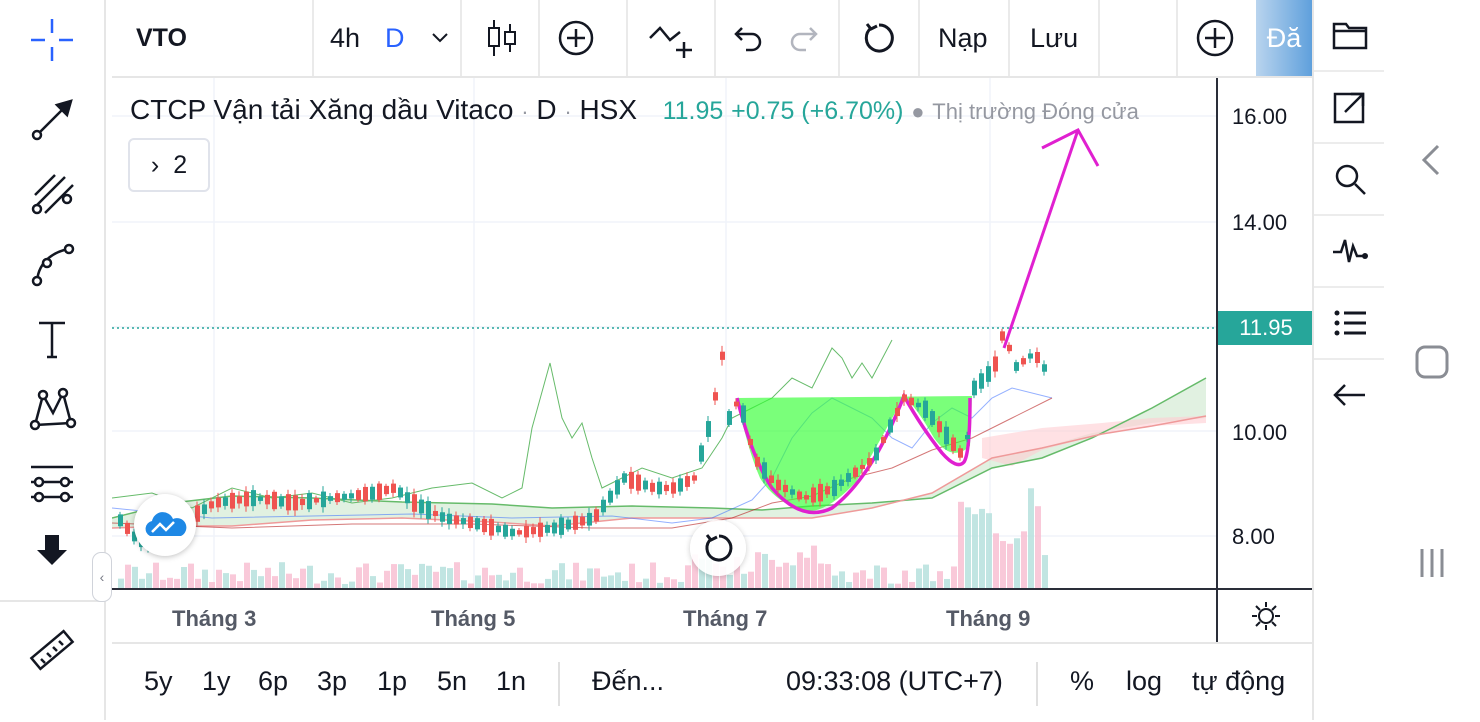 The width and height of the screenshot is (1480, 722). Describe the element at coordinates (1432, 364) in the screenshot. I see `home-button-icon` at that location.